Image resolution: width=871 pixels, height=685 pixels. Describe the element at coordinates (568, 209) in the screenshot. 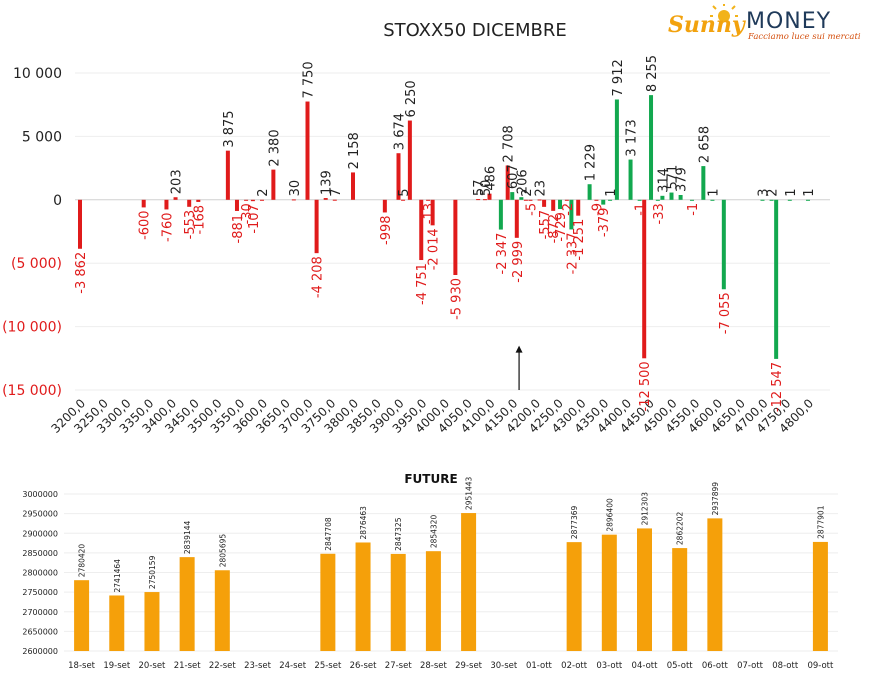

I see `data-label: -2` at that location.